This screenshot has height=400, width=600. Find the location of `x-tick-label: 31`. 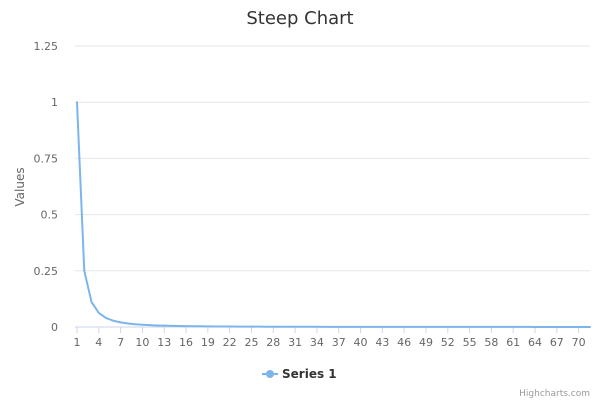

x-tick-label: 31 is located at coordinates (295, 342).